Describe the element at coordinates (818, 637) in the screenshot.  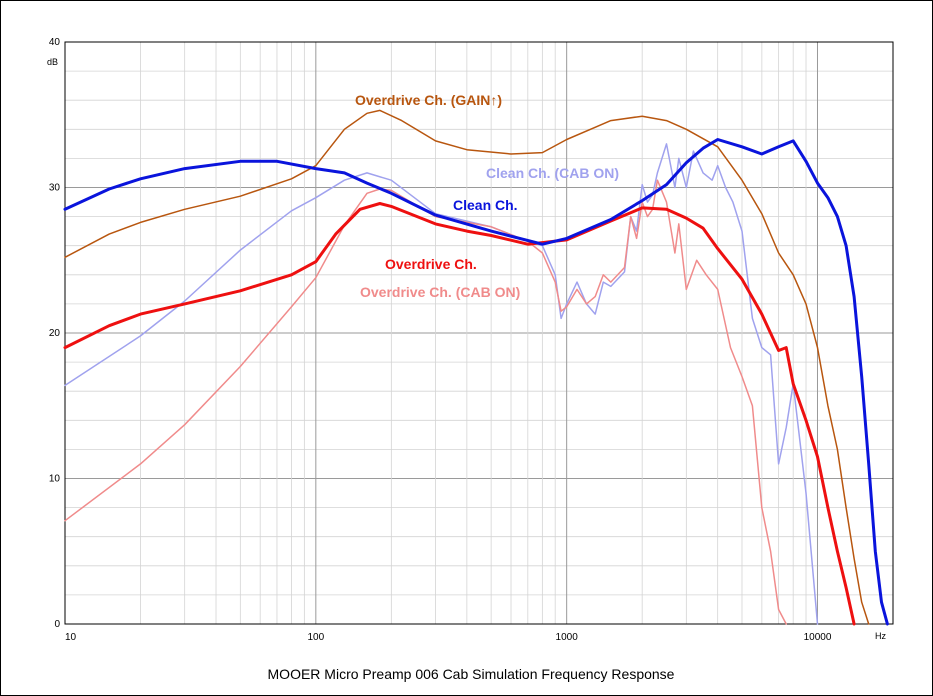
I see `x-tick-label: 10000` at that location.